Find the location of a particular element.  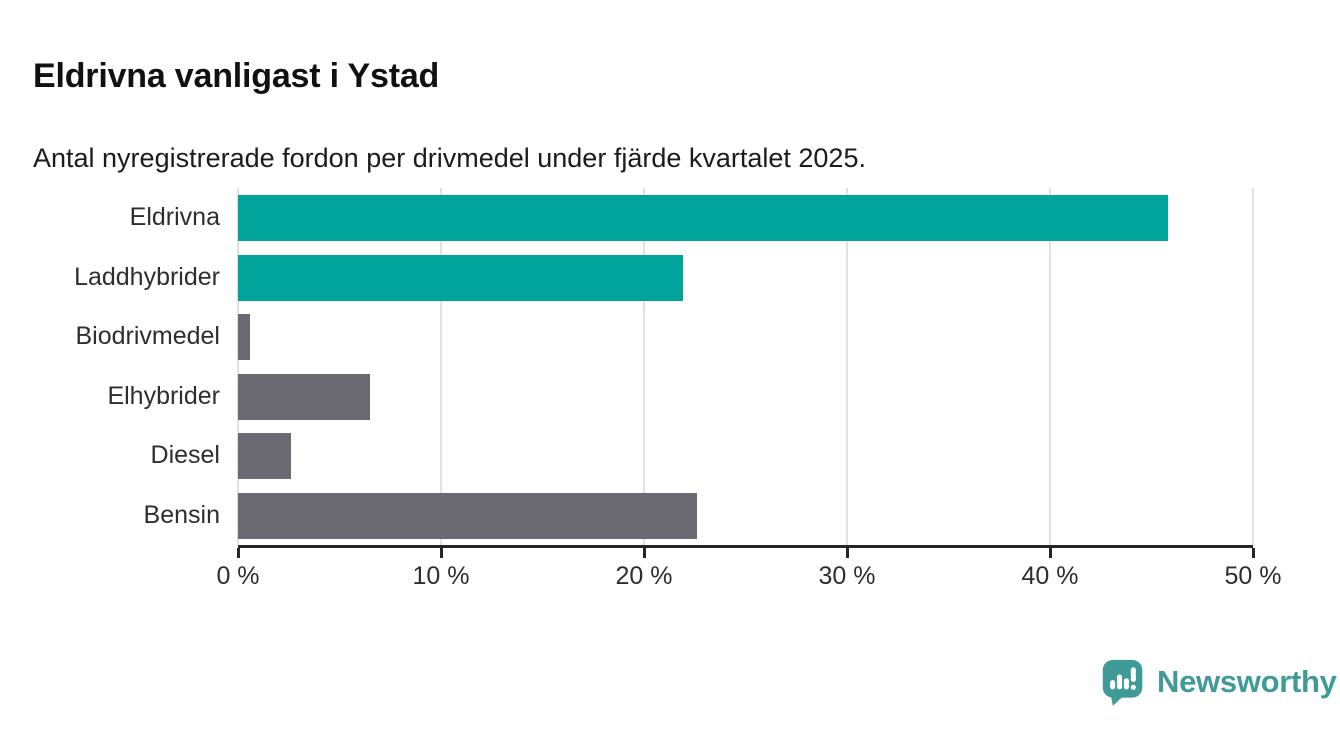

x-axis: 0 % 10 % 20 % 30 % 40 % 50 % is located at coordinates (748, 573).